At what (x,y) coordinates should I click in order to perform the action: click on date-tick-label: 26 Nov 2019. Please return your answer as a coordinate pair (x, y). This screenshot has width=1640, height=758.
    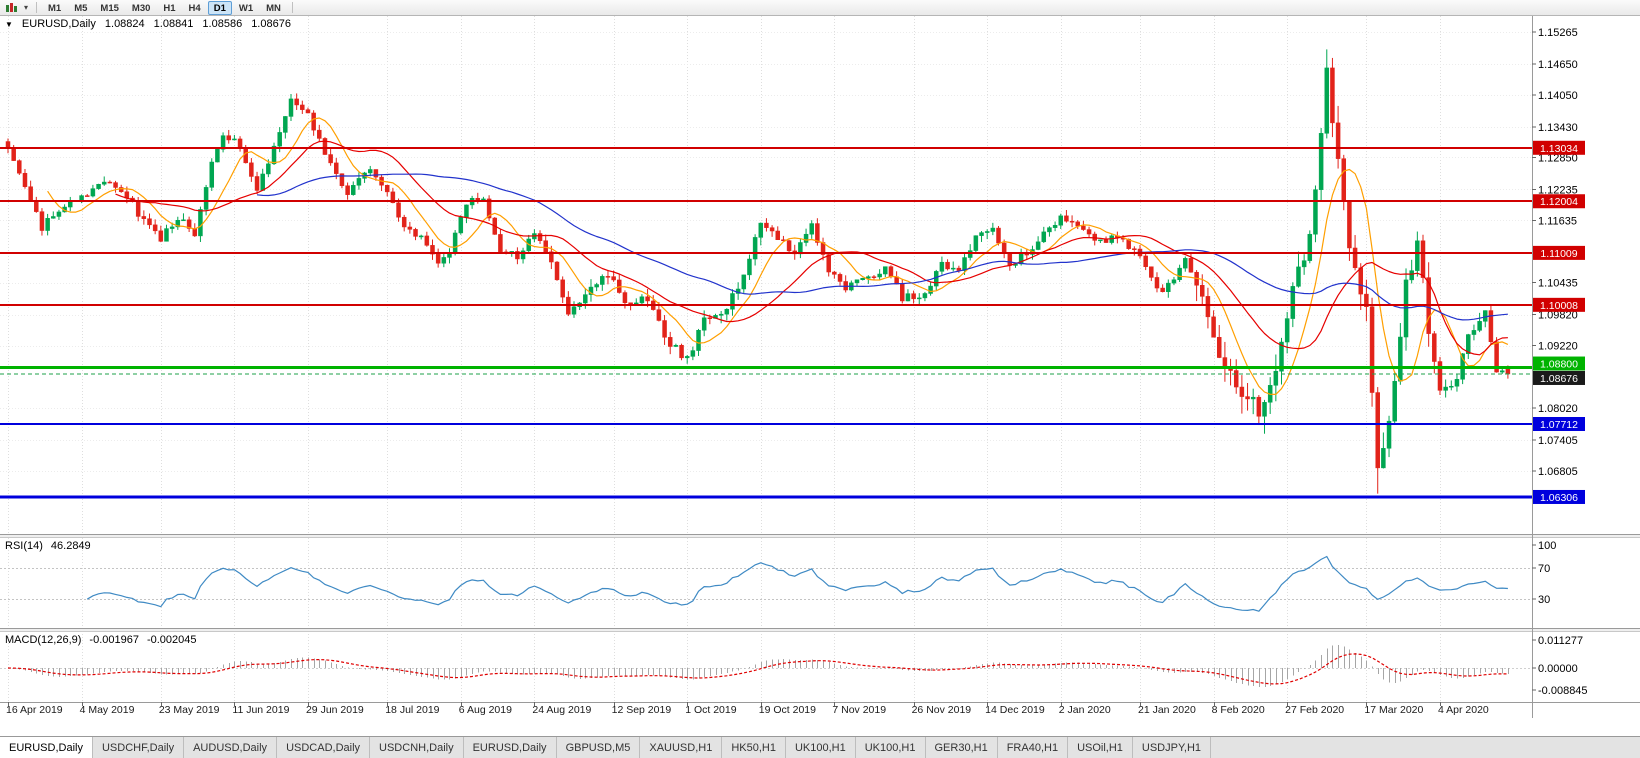
    Looking at the image, I should click on (942, 710).